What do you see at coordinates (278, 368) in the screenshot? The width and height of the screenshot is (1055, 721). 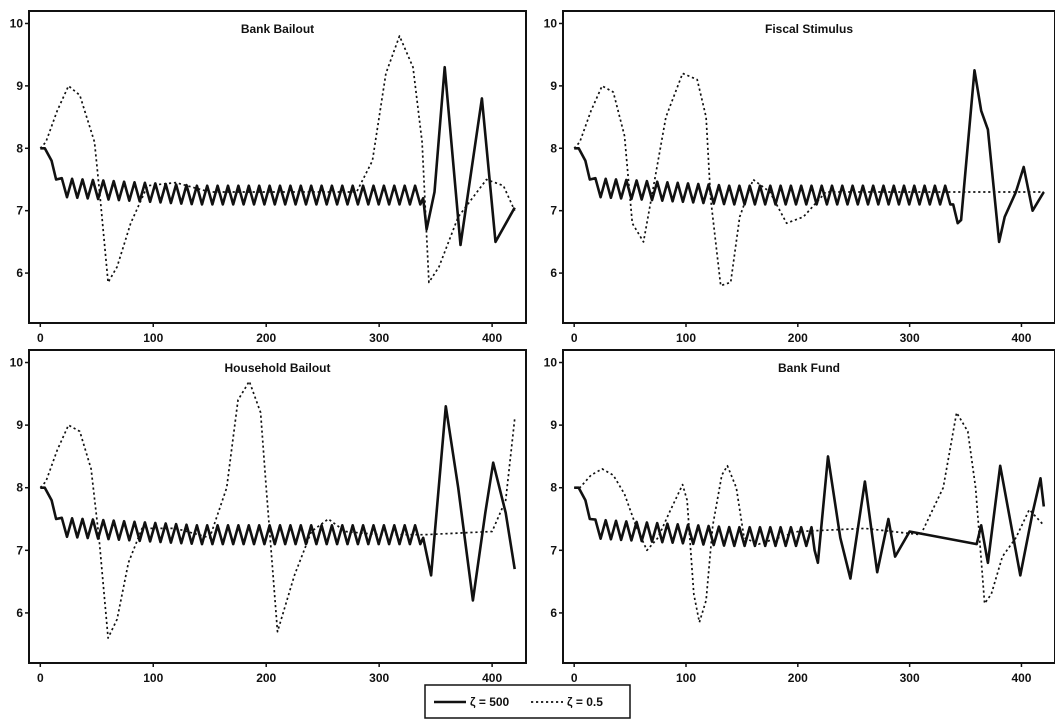 I see `panel-title: Household Bailout` at bounding box center [278, 368].